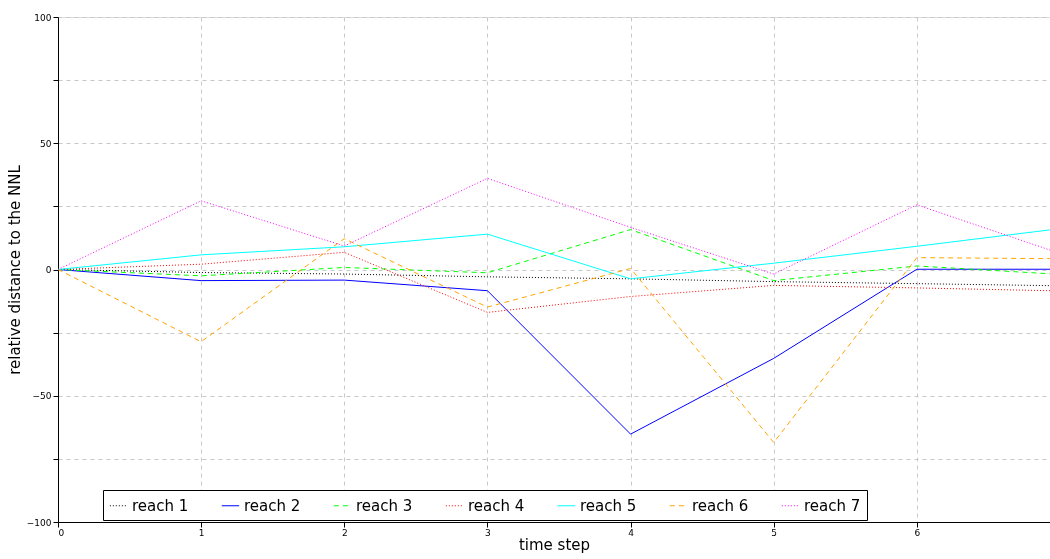 The image size is (1050, 559). What do you see at coordinates (14, 269) in the screenshot?
I see `y-axis-title: relative distance to the NNL` at bounding box center [14, 269].